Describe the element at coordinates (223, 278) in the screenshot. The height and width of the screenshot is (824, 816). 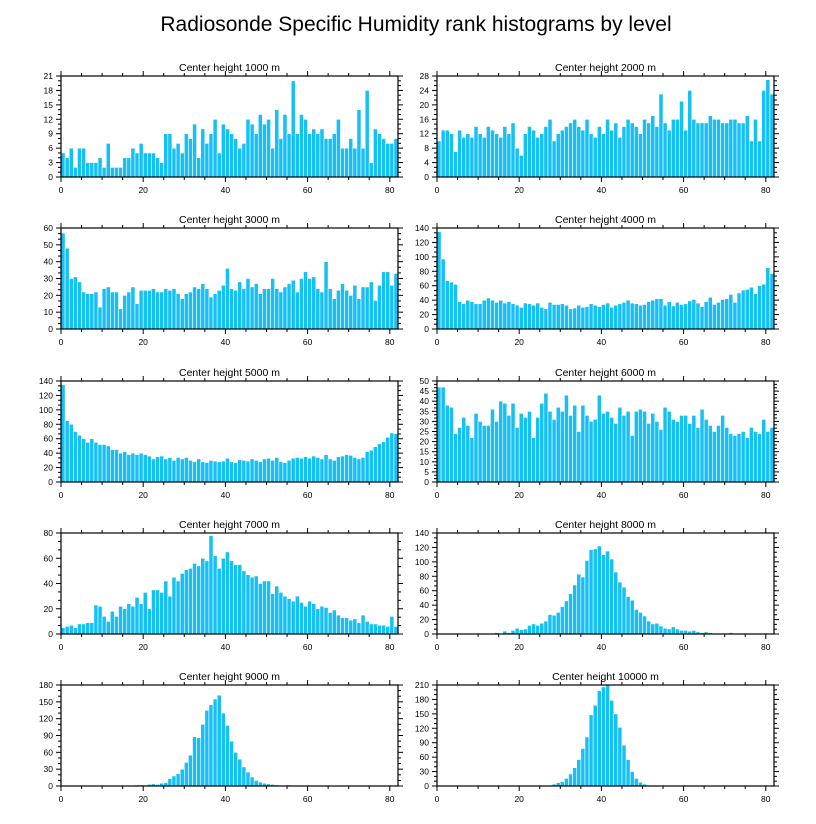
I see `y-axis: 0 10 20 30 40 50 60` at that location.